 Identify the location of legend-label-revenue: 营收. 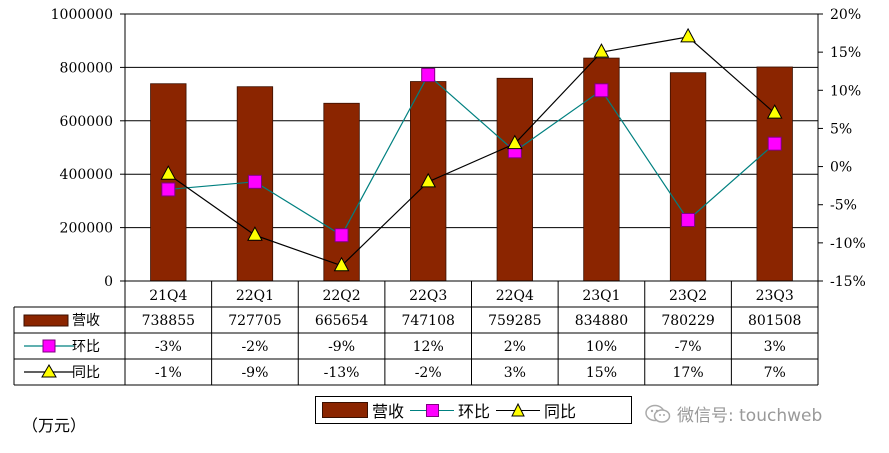
(388, 411).